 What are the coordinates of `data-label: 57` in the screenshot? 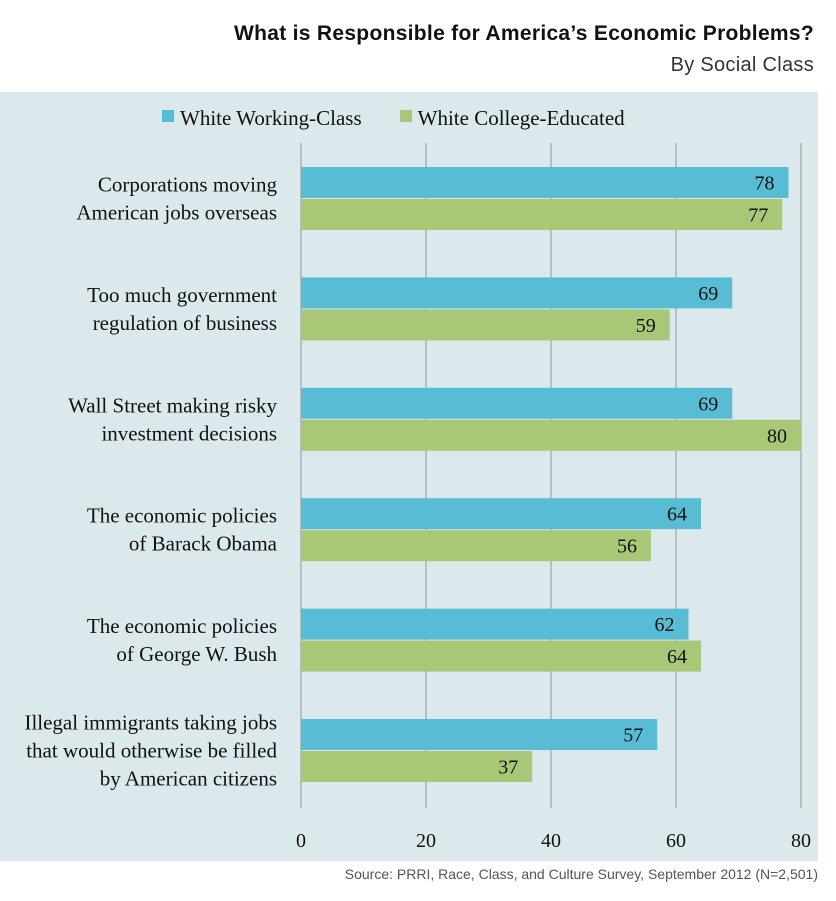 It's located at (633, 736).